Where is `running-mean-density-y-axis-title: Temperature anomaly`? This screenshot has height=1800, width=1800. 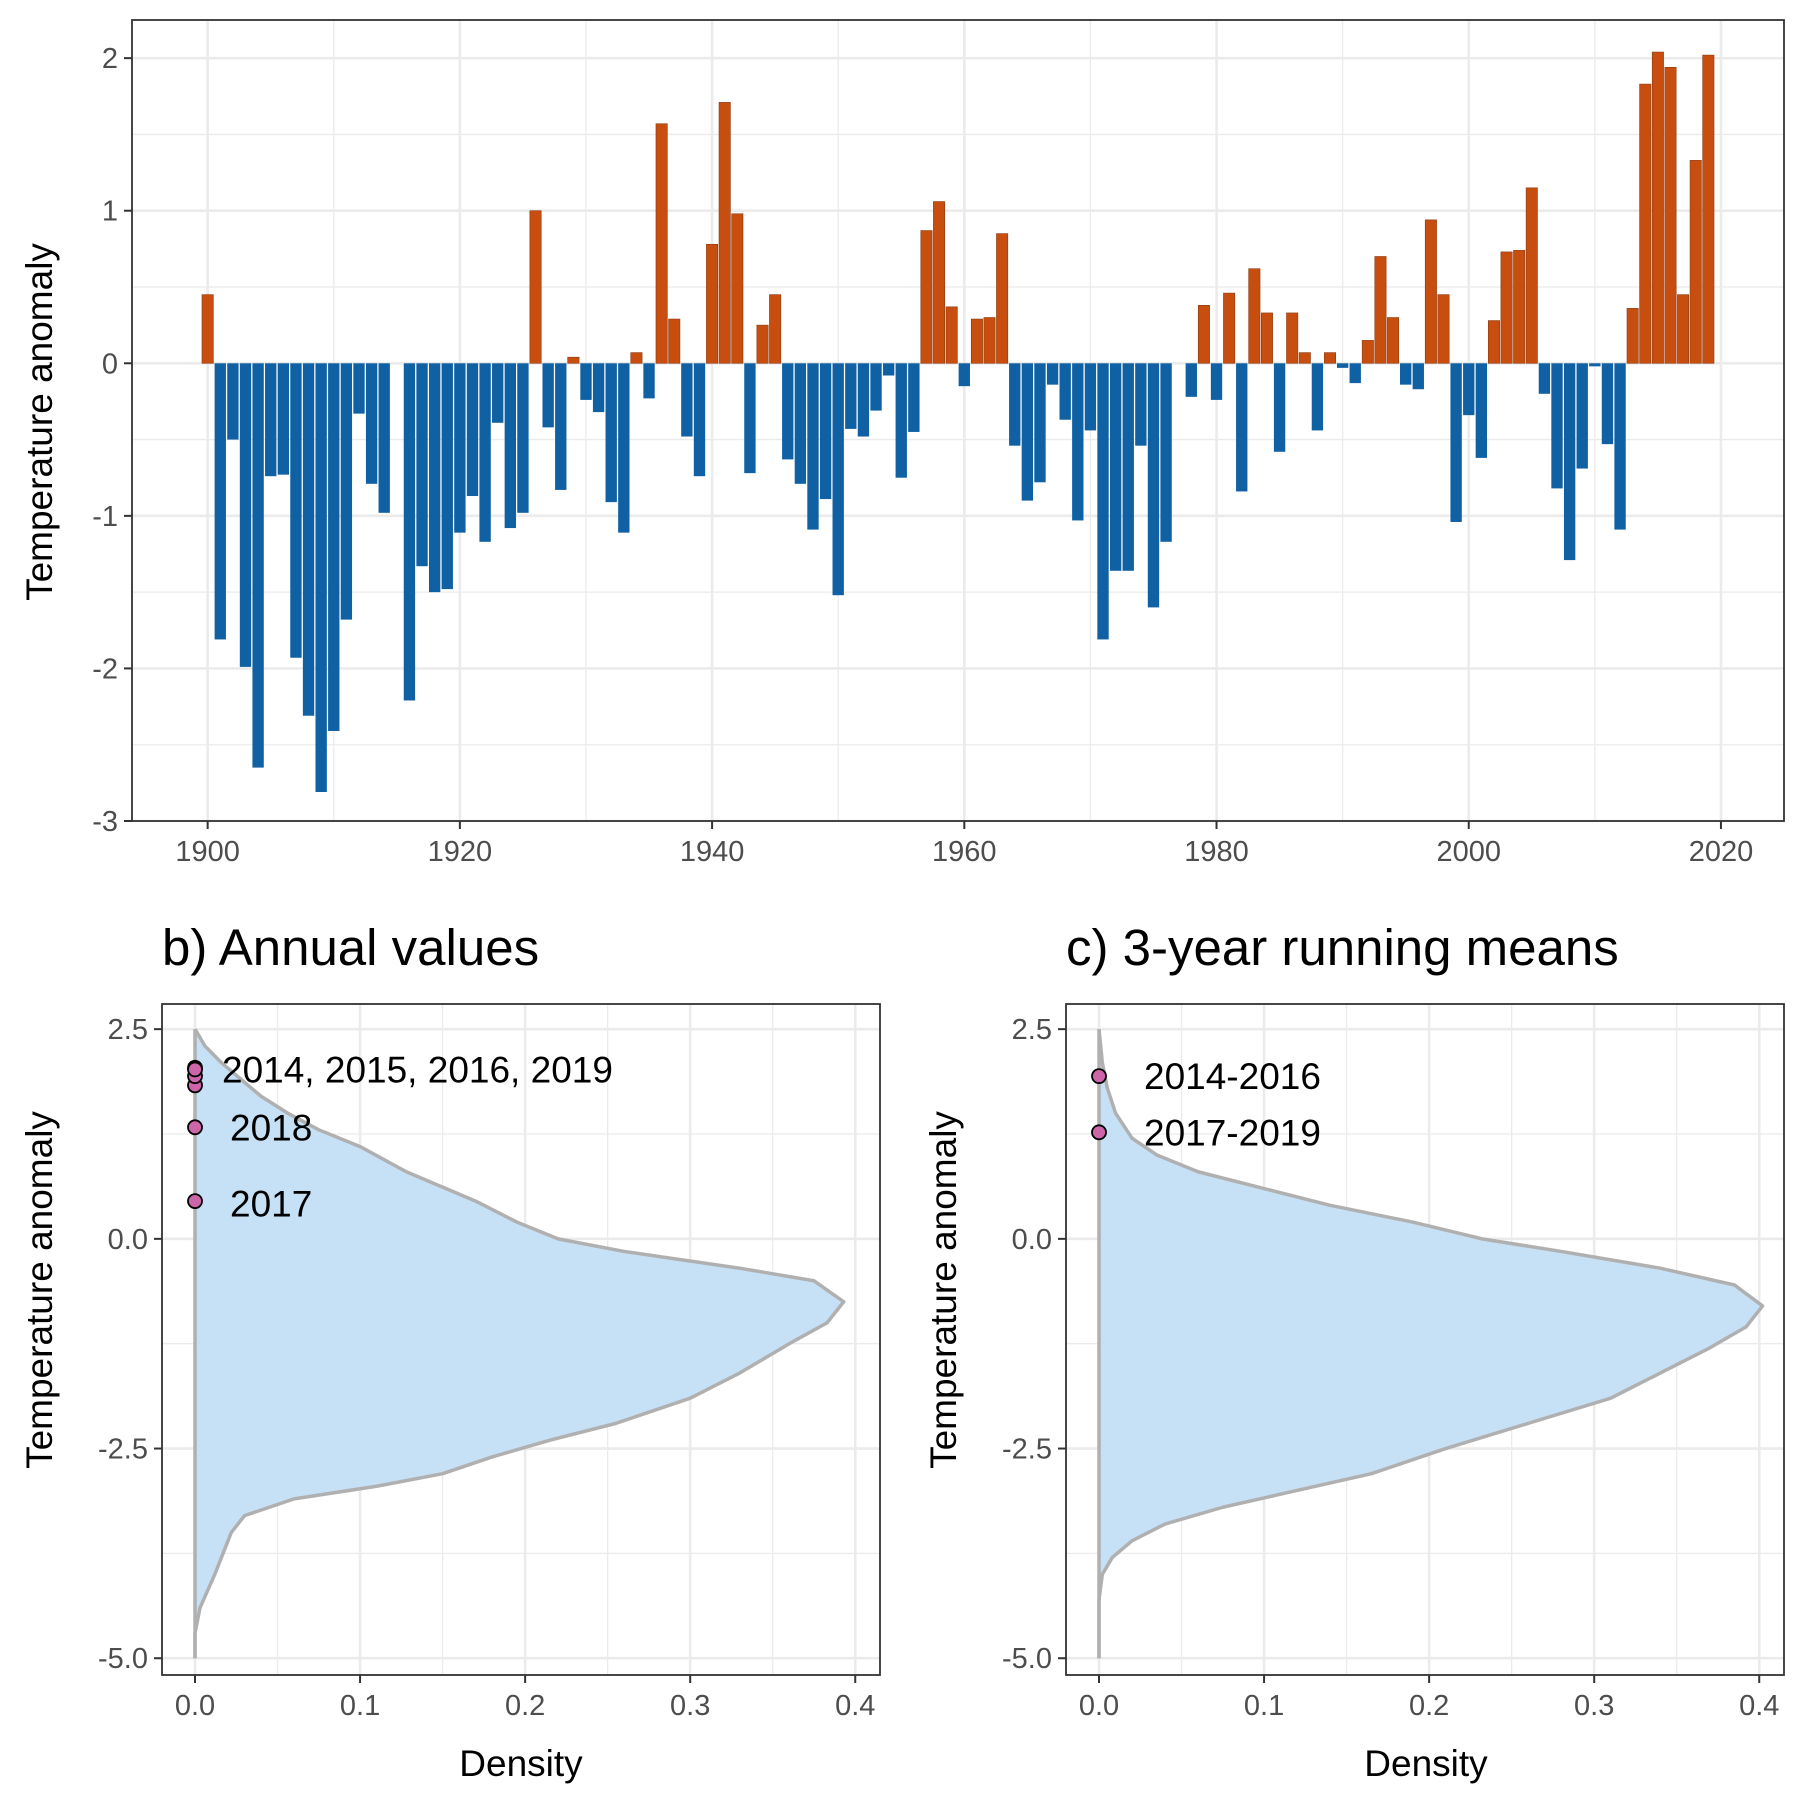
running-mean-density-y-axis-title: Temperature anomaly is located at coordinates (943, 1290).